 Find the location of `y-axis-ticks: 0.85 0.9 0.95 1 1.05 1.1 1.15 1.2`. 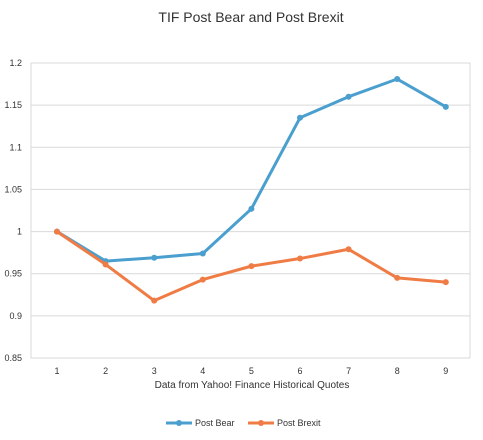

y-axis-ticks: 0.85 0.9 0.95 1 1.05 1.1 1.15 1.2 is located at coordinates (13, 210).